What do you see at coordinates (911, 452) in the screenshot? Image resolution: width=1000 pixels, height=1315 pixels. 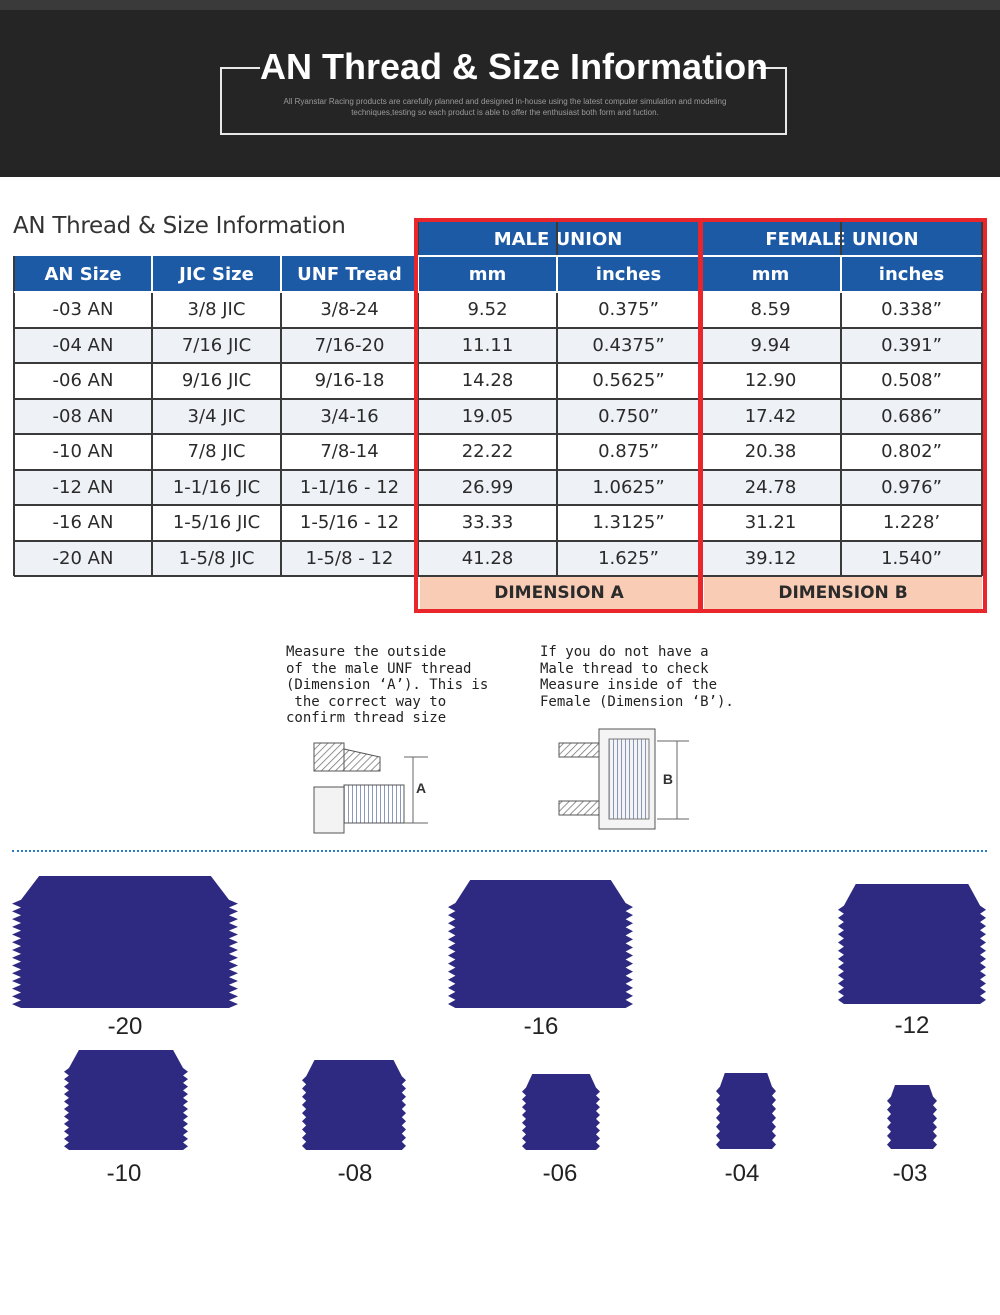 I see `table-cell: 0.802”` at bounding box center [911, 452].